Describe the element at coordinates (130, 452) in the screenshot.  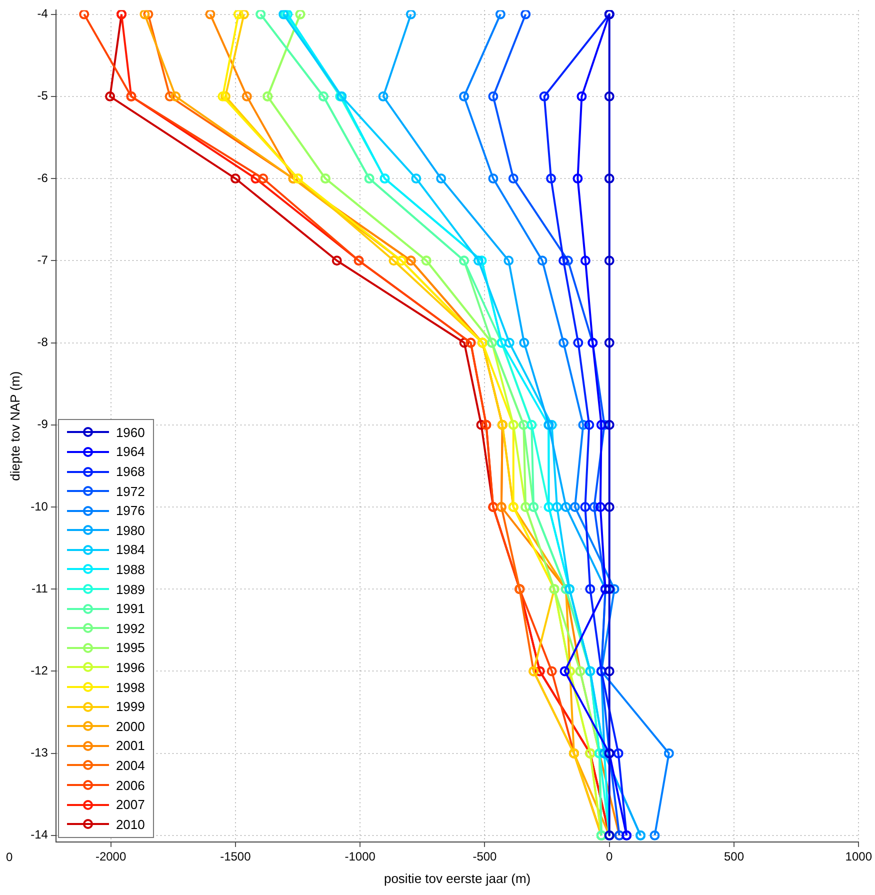
I see `legend-label: 1964` at that location.